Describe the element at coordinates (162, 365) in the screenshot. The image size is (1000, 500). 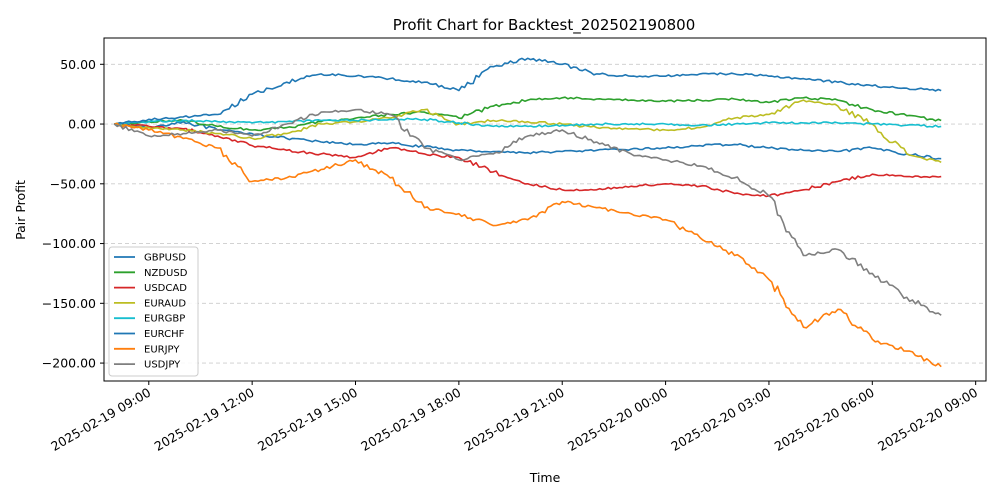
I see `legend-label: USDJPY` at that location.